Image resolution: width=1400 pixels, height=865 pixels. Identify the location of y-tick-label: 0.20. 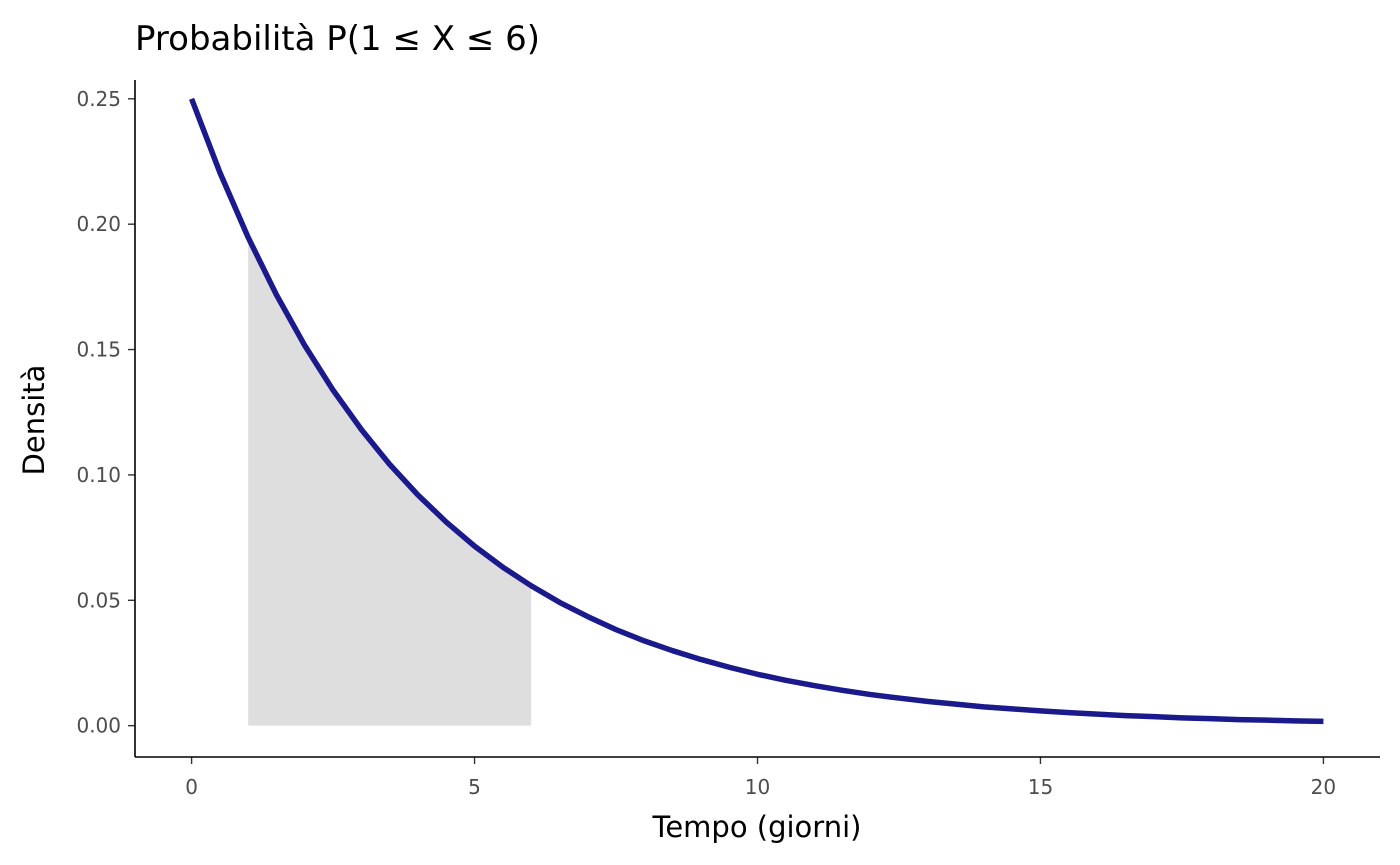
(98, 224).